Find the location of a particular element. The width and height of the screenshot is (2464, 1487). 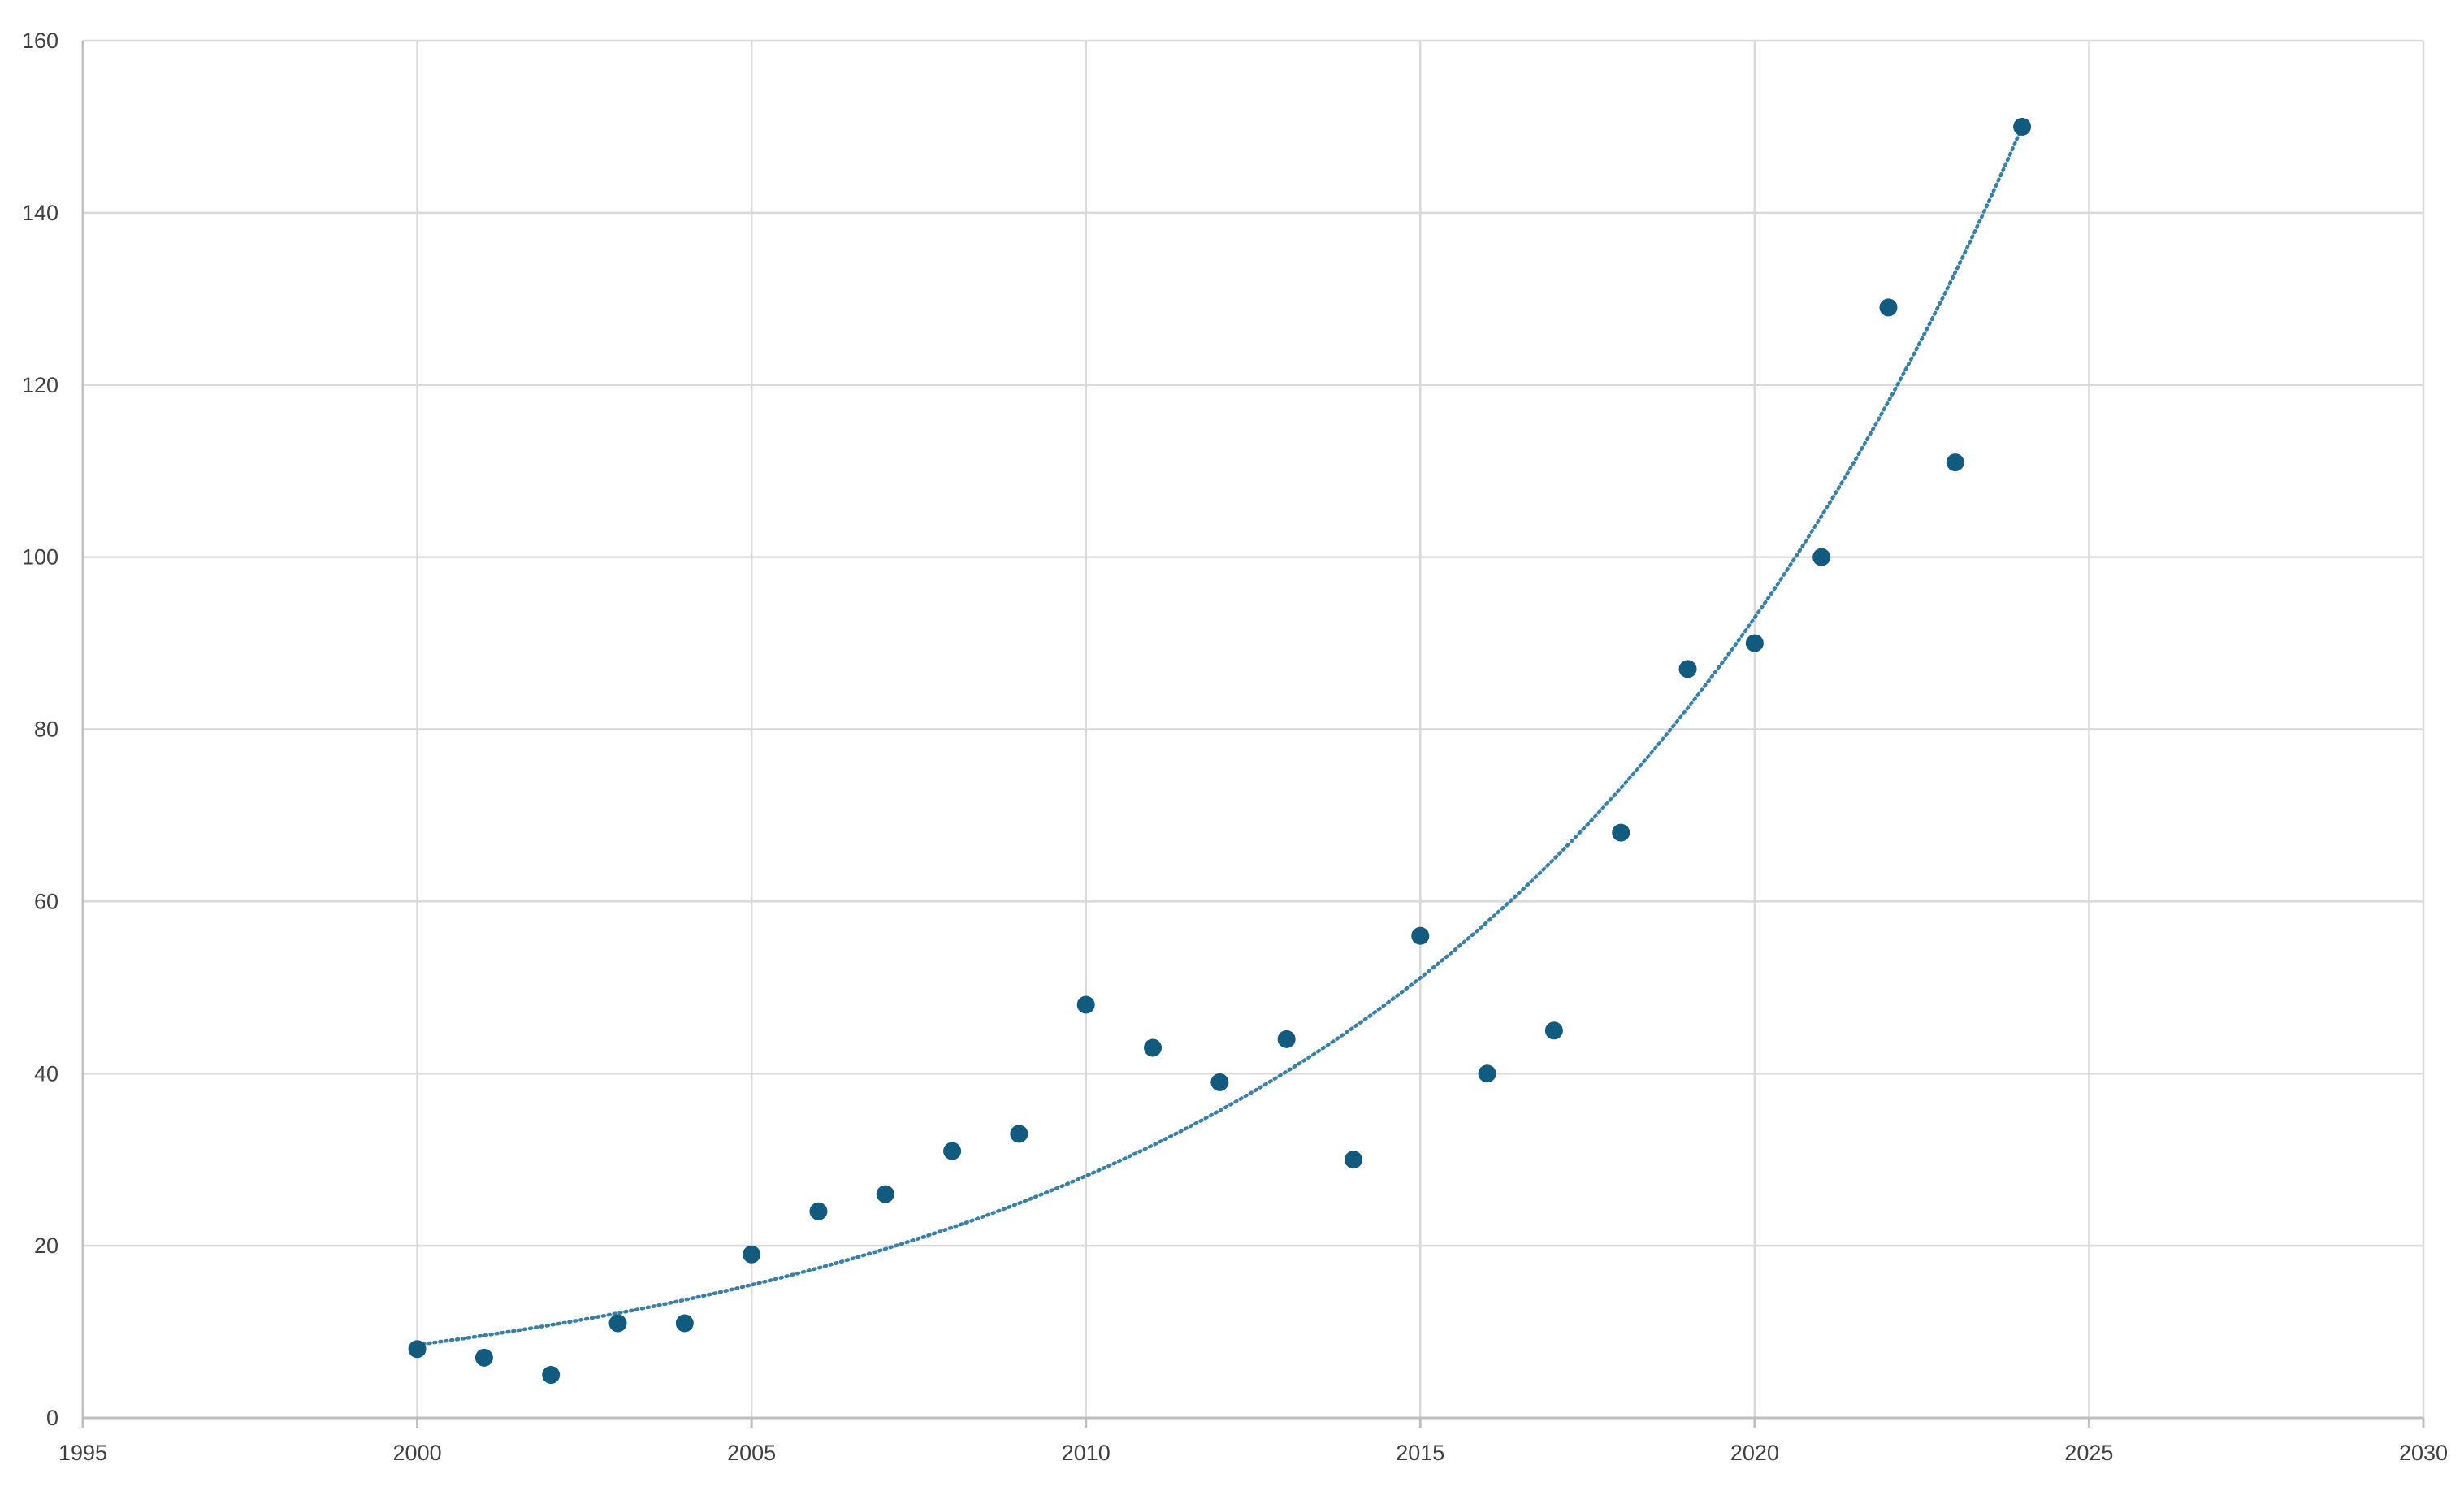

data-point-2021 is located at coordinates (1821, 557).